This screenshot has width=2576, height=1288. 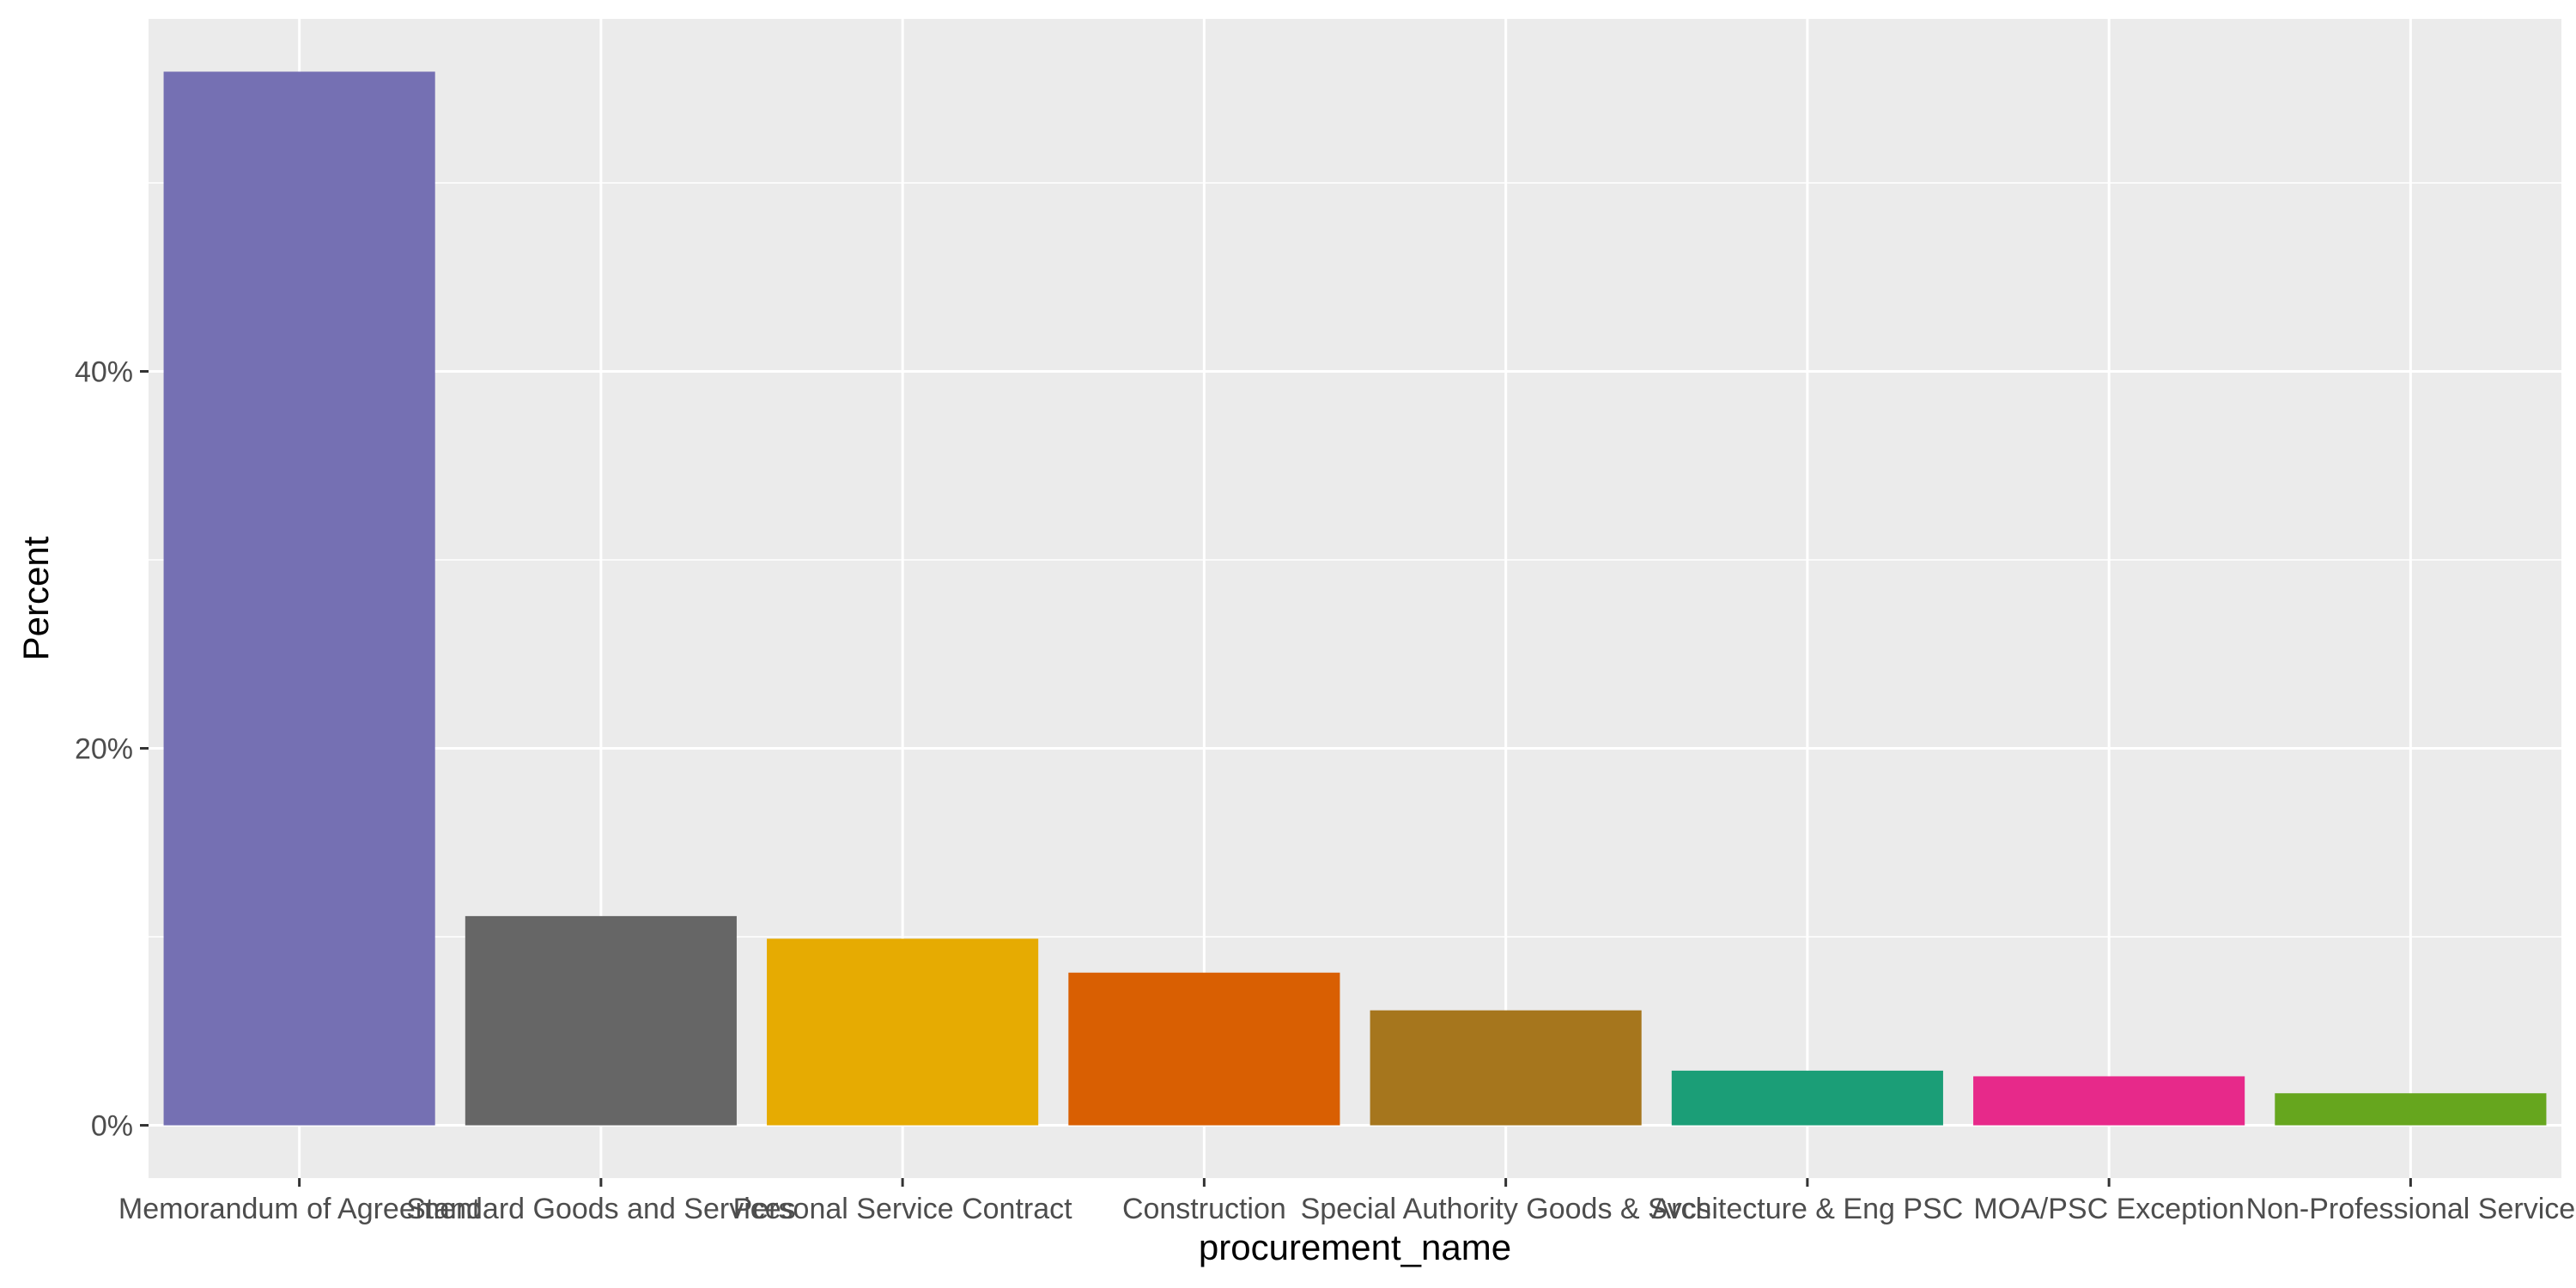 What do you see at coordinates (112, 1126) in the screenshot?
I see `y-tick-label: 0%` at bounding box center [112, 1126].